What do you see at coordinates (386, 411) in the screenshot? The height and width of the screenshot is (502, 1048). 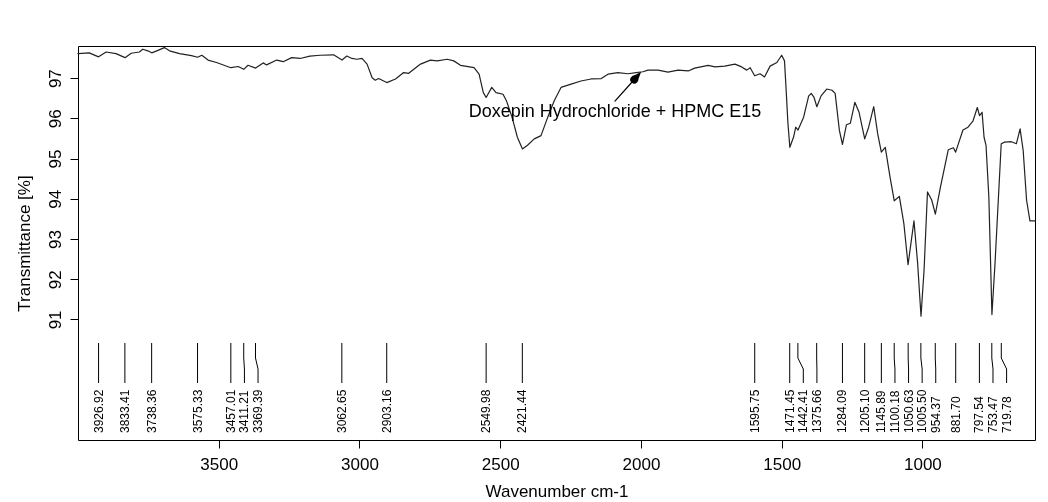 I see `annotation: 2903.16` at bounding box center [386, 411].